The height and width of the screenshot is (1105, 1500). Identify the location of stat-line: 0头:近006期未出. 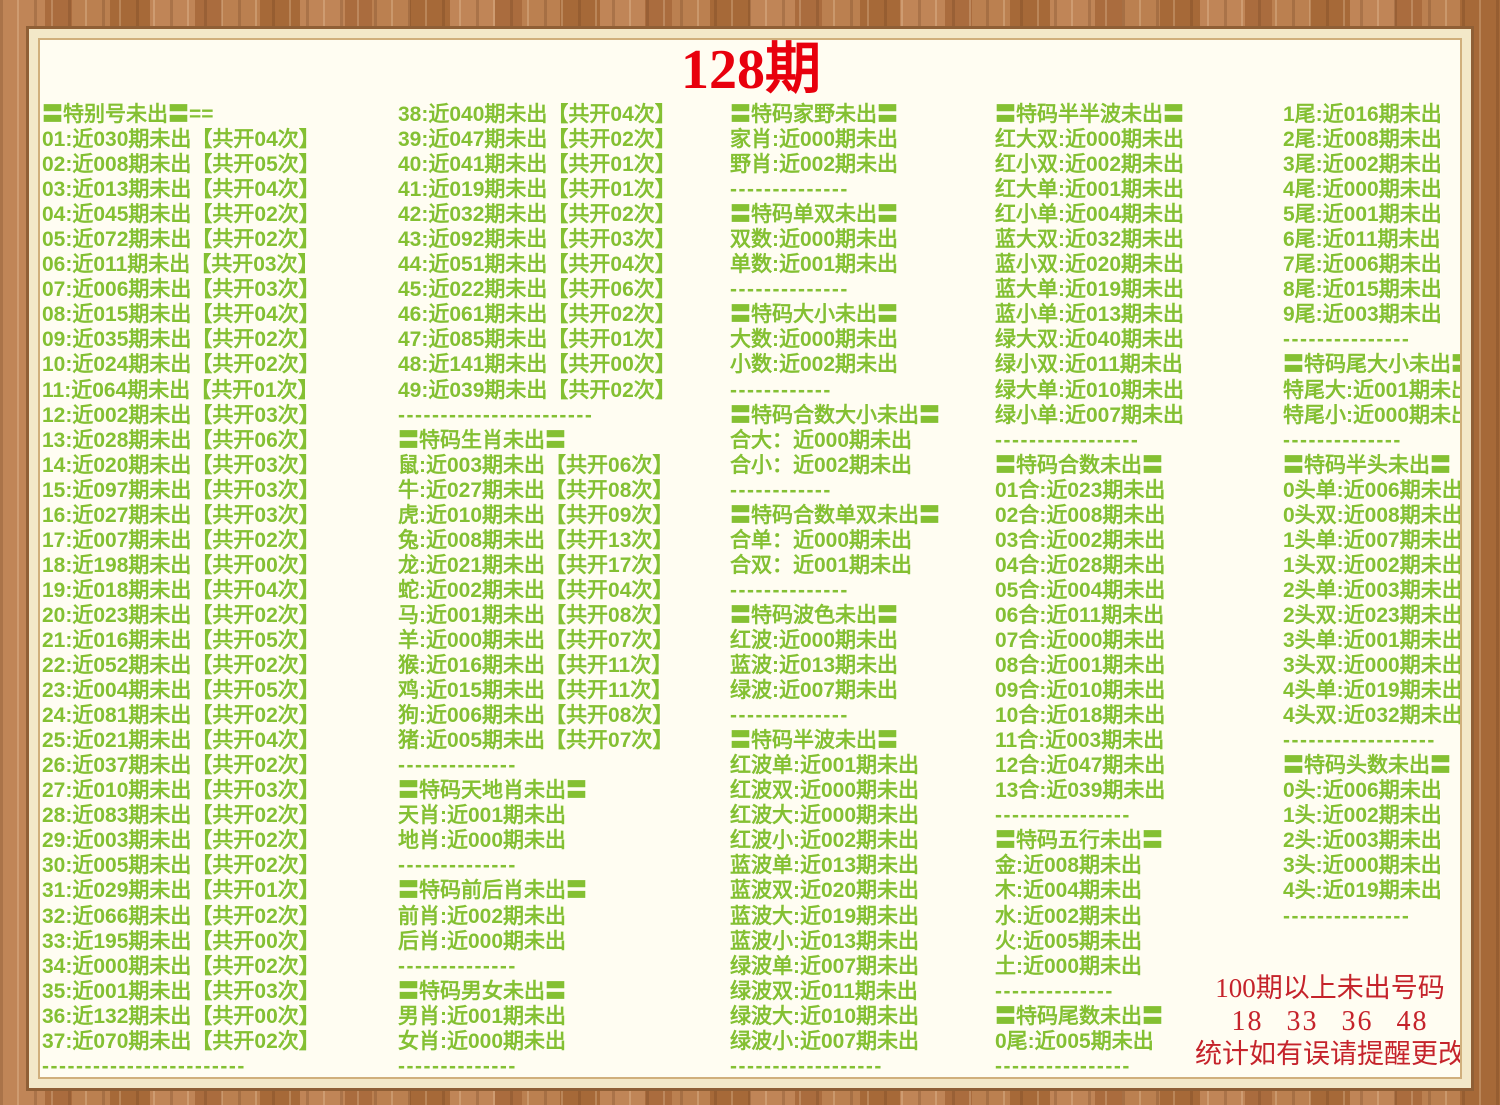
(1362, 791).